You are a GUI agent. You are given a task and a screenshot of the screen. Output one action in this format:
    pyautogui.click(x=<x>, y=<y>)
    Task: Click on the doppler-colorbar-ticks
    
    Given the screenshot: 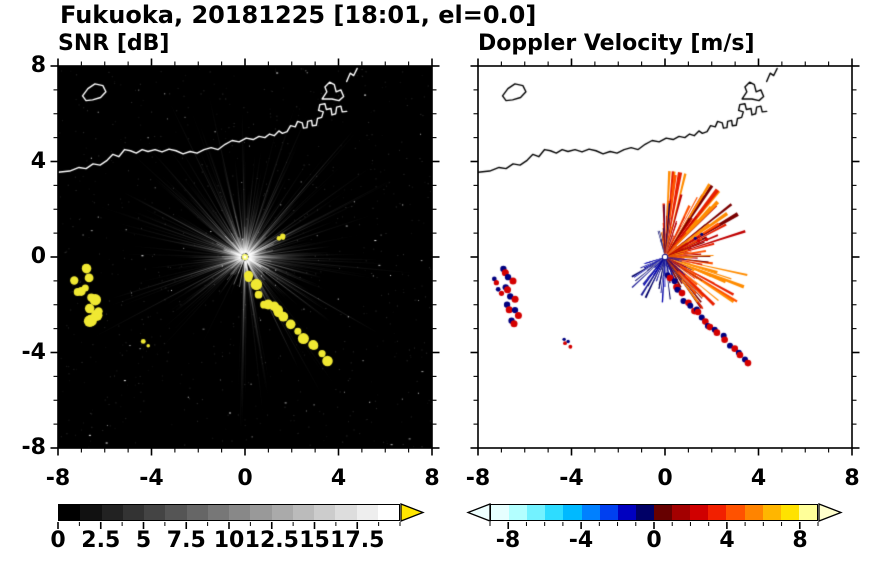 What is the action you would take?
    pyautogui.click(x=654, y=525)
    